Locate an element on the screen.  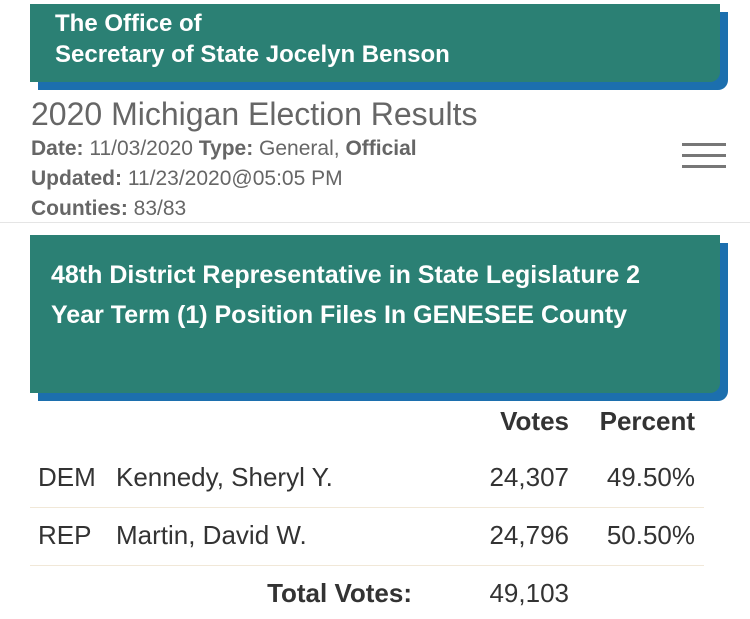
column-header: Percent is located at coordinates (647, 421).